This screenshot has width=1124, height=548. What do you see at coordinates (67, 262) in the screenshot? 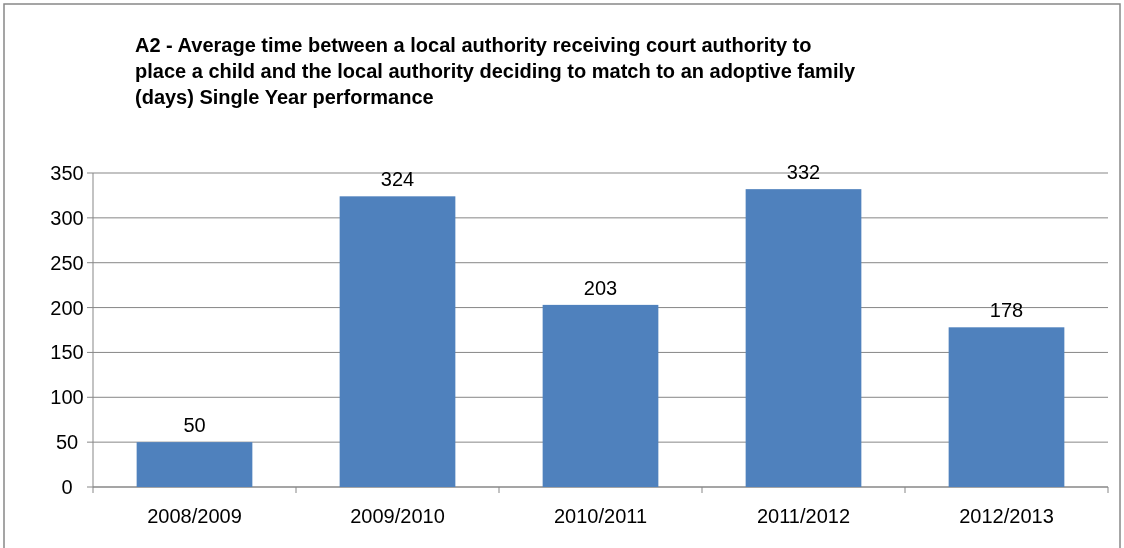
I see `y-tick-label: 250` at bounding box center [67, 262].